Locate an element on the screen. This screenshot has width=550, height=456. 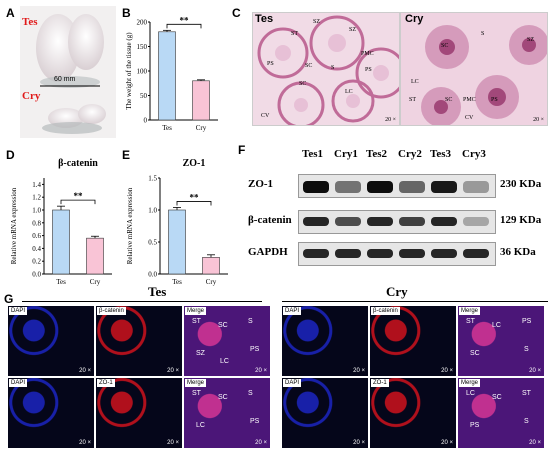
bar-tes is located at coordinates (177, 242).